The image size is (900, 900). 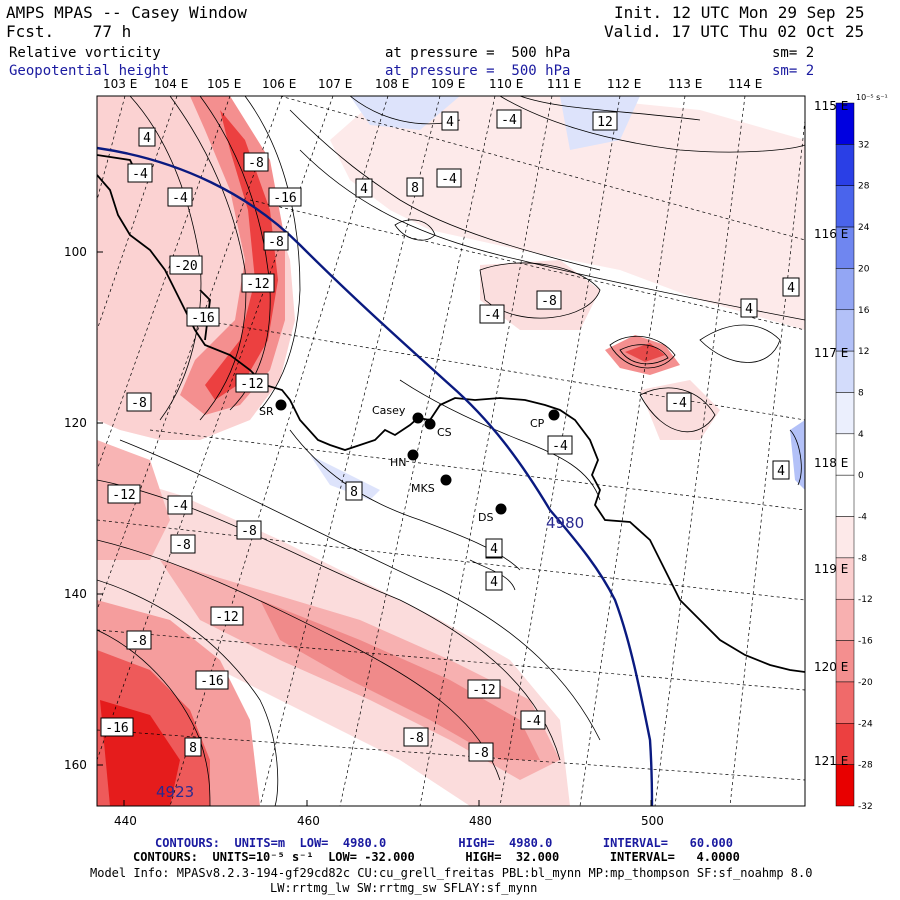 I want to click on colorbar-tick-label: -8, so click(x=862, y=559).